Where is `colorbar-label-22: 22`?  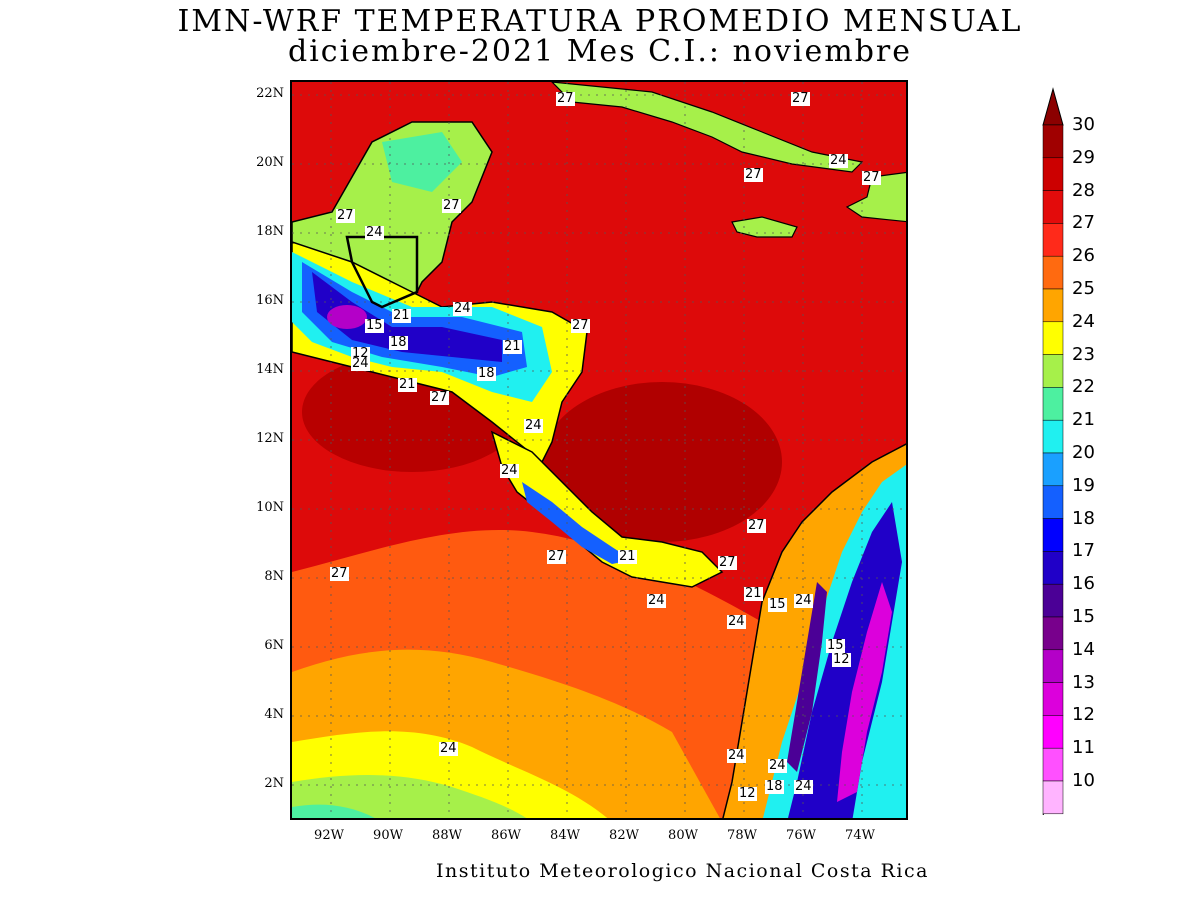 colorbar-label-22: 22 is located at coordinates (1083, 387).